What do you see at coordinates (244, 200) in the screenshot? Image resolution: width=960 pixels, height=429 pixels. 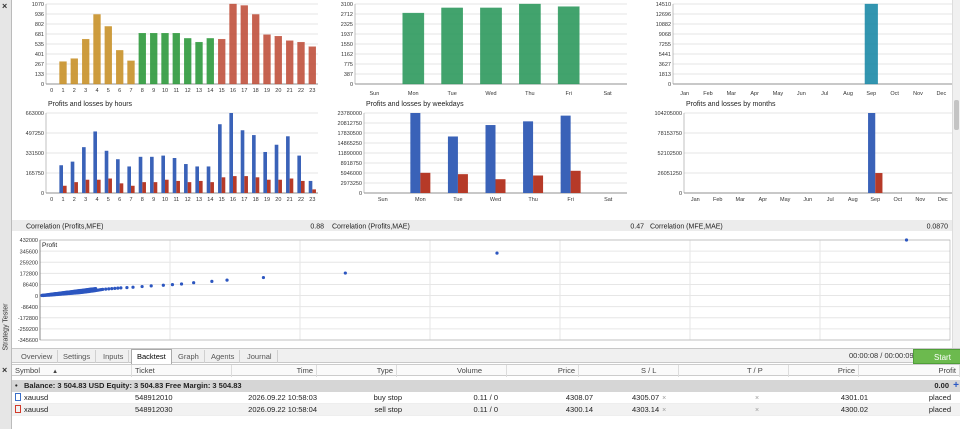 I see `x-tick-label: 17` at bounding box center [244, 200].